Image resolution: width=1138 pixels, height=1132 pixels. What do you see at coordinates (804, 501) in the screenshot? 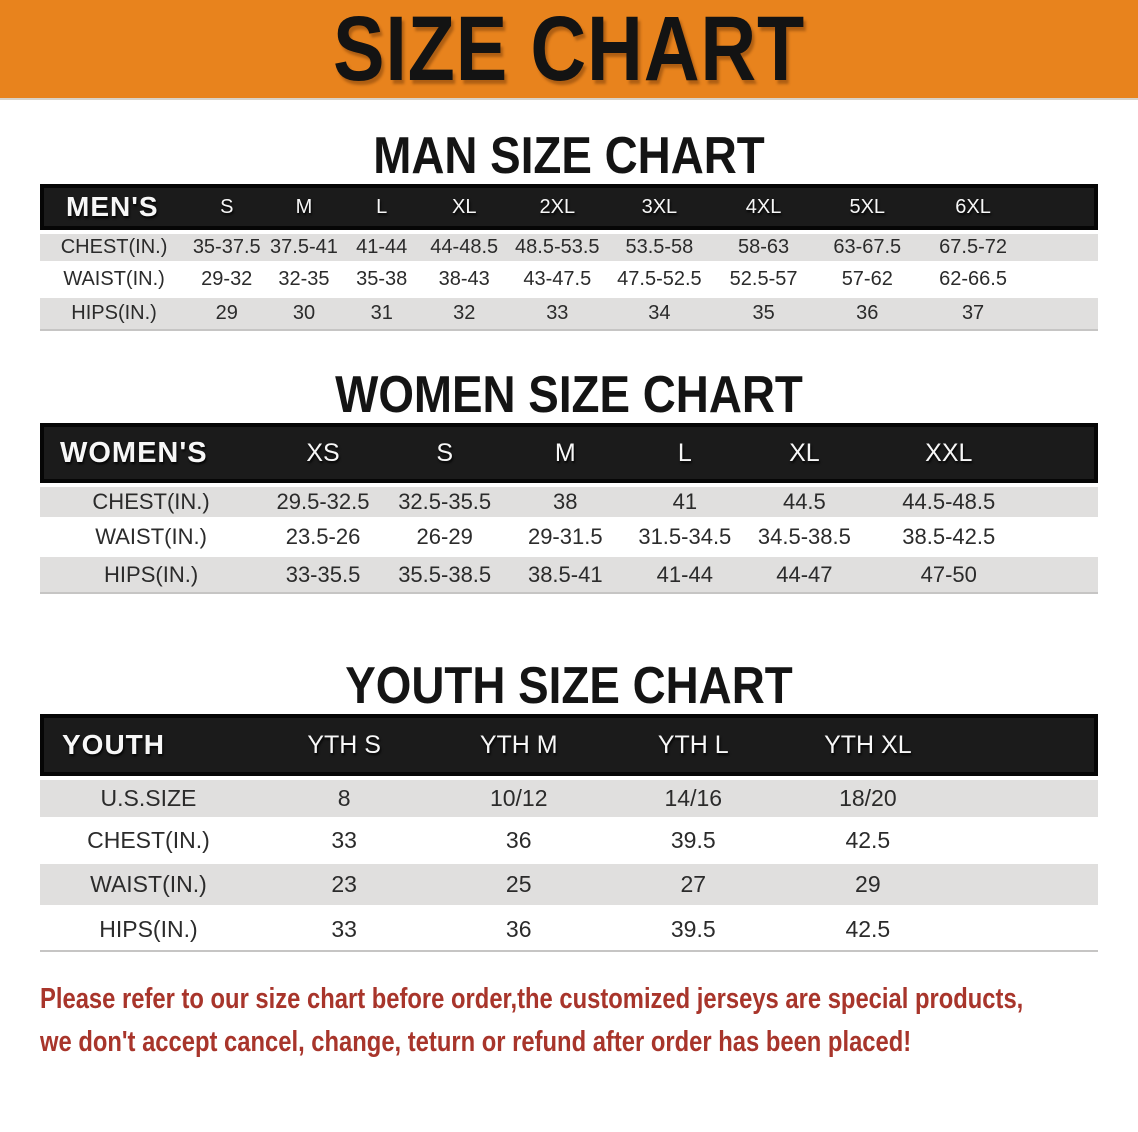
I see `measurement-value: 44.5` at bounding box center [804, 501].